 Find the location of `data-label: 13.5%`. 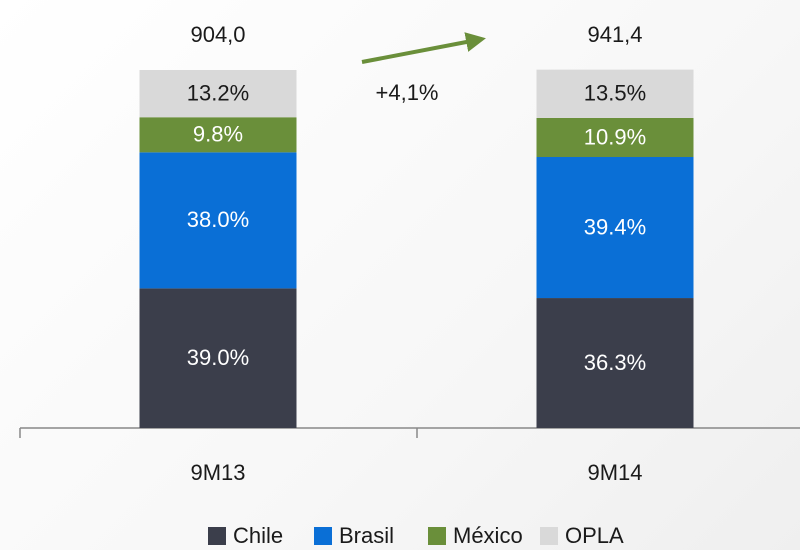

data-label: 13.5% is located at coordinates (615, 93).